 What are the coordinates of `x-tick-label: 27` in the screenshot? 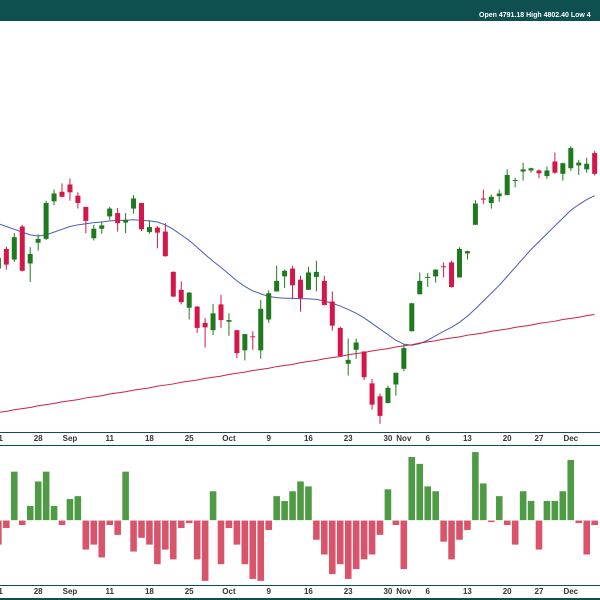 It's located at (539, 438).